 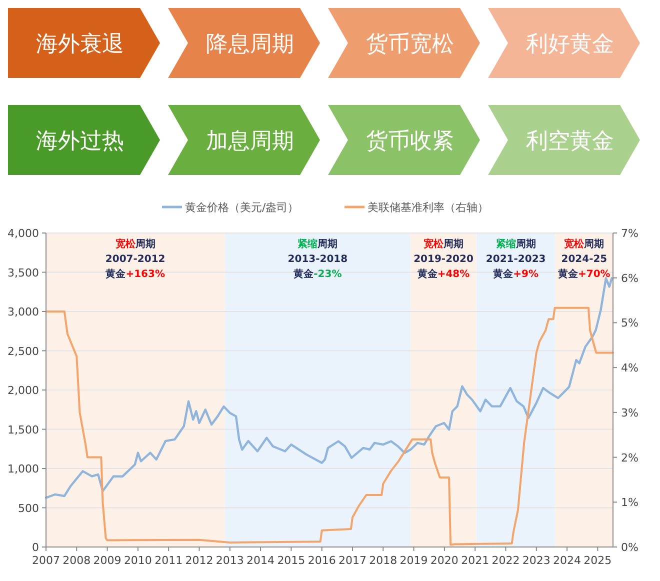 What do you see at coordinates (260, 560) in the screenshot?
I see `x-tick-label: 2014` at bounding box center [260, 560].